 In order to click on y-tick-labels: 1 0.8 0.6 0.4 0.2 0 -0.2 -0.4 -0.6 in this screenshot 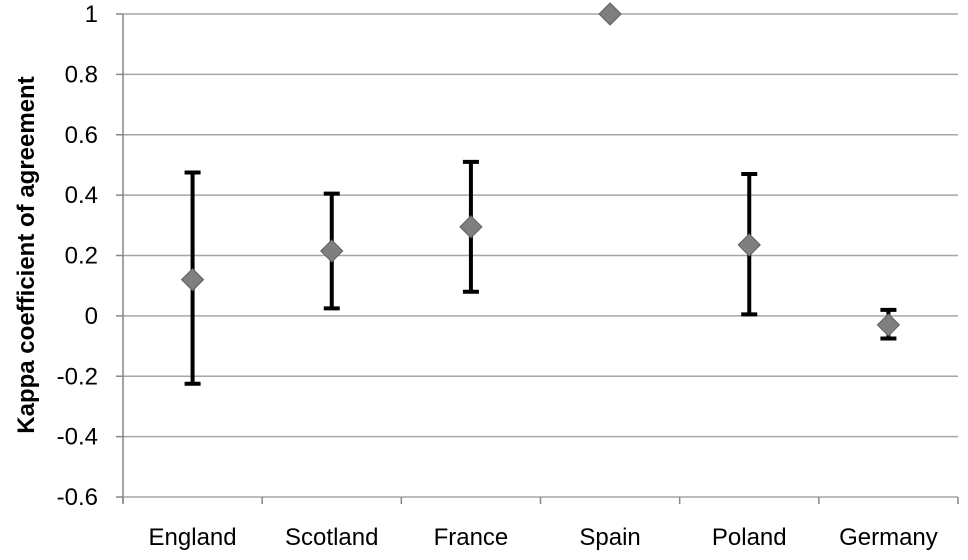, I will do `click(77, 256)`.